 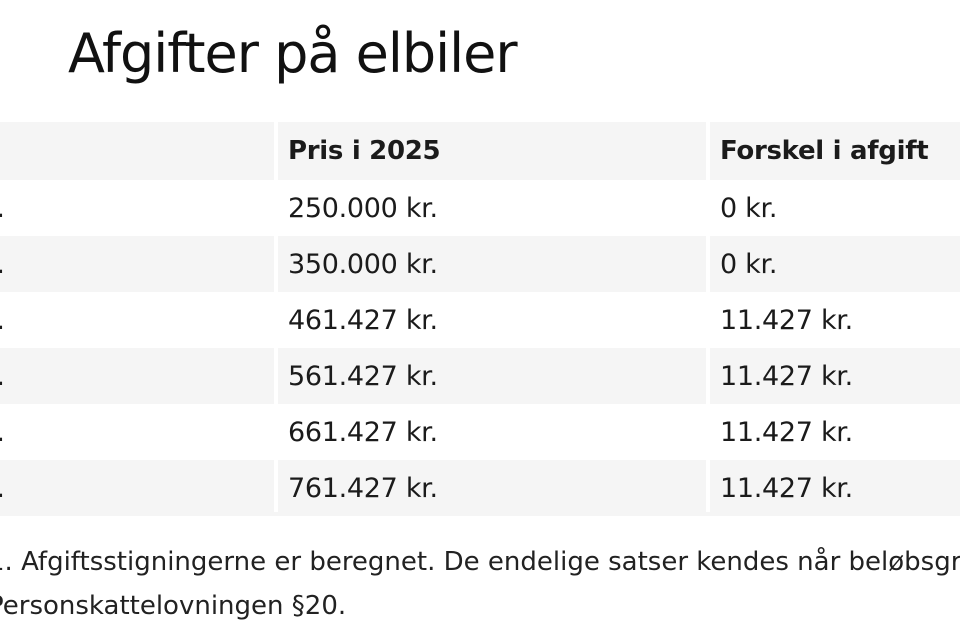 I want to click on table-row: r. 561.427 kr. 11.427 kr., so click(x=480, y=376).